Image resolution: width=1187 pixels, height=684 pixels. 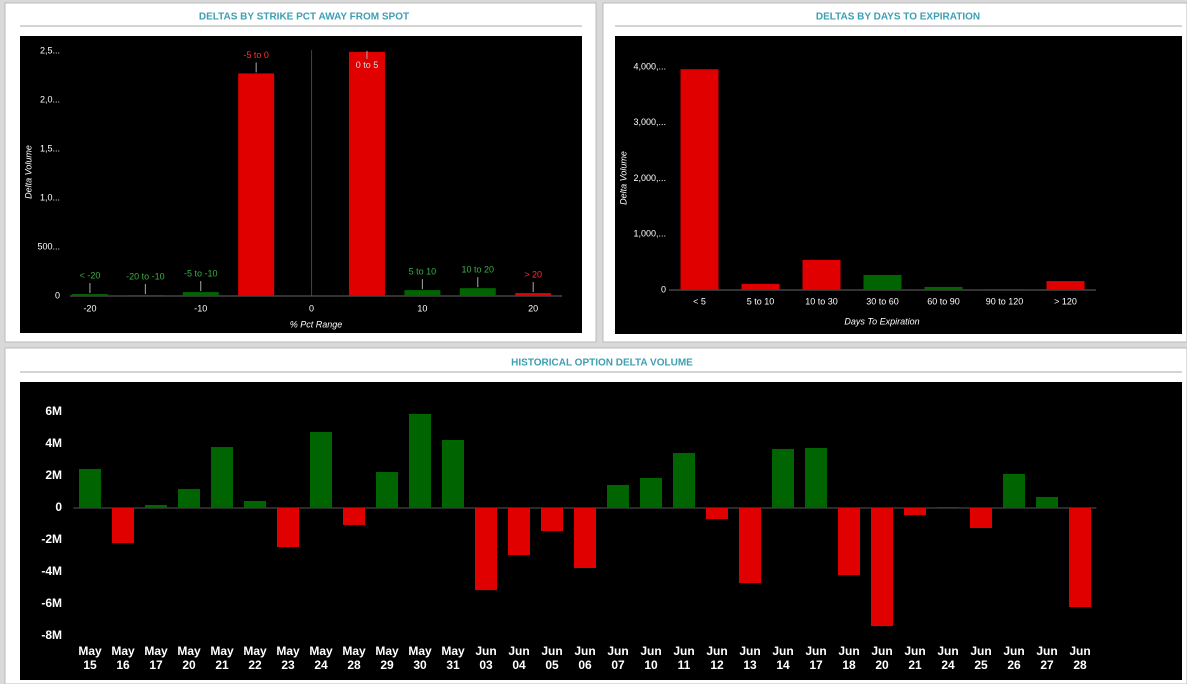 I want to click on bar-label: 5 to 10, so click(x=423, y=271).